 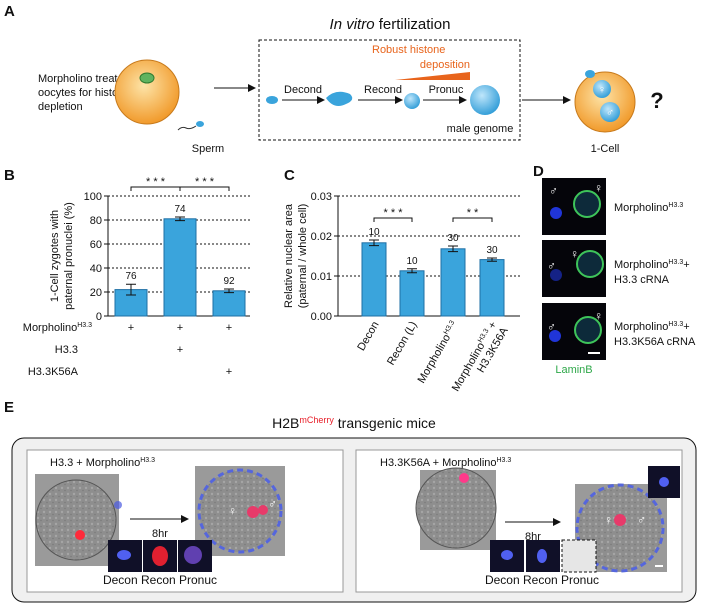 I want to click on title-rest: transgenic mice, so click(x=385, y=423).